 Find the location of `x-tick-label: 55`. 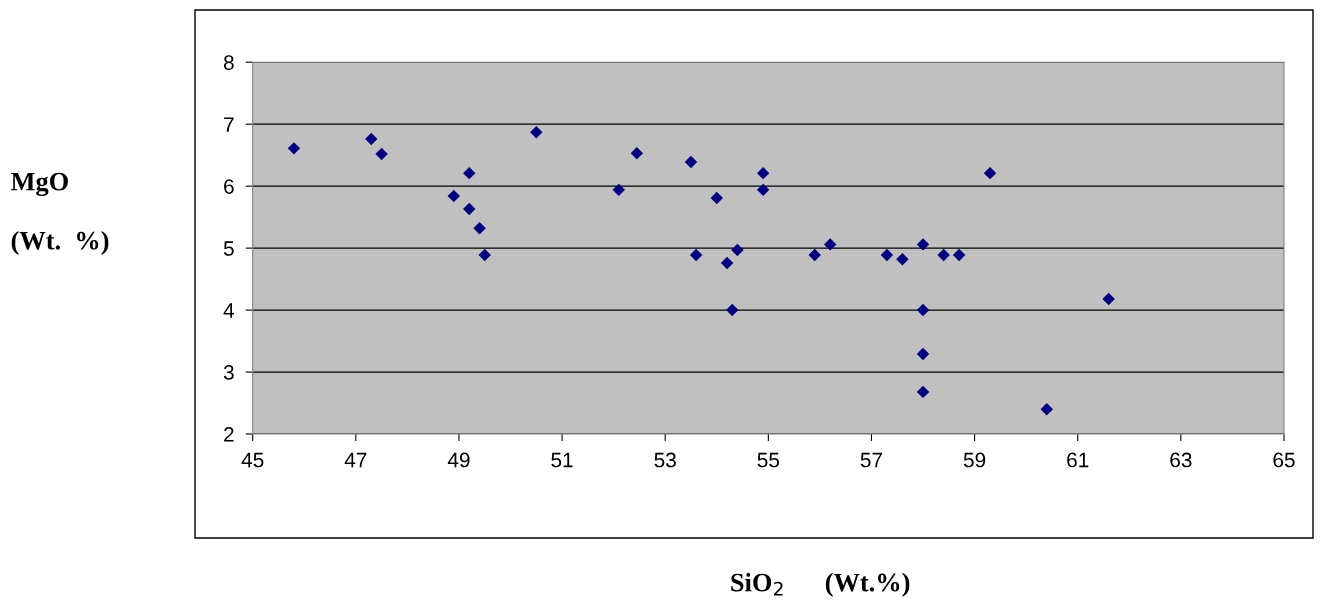

x-tick-label: 55 is located at coordinates (768, 460).